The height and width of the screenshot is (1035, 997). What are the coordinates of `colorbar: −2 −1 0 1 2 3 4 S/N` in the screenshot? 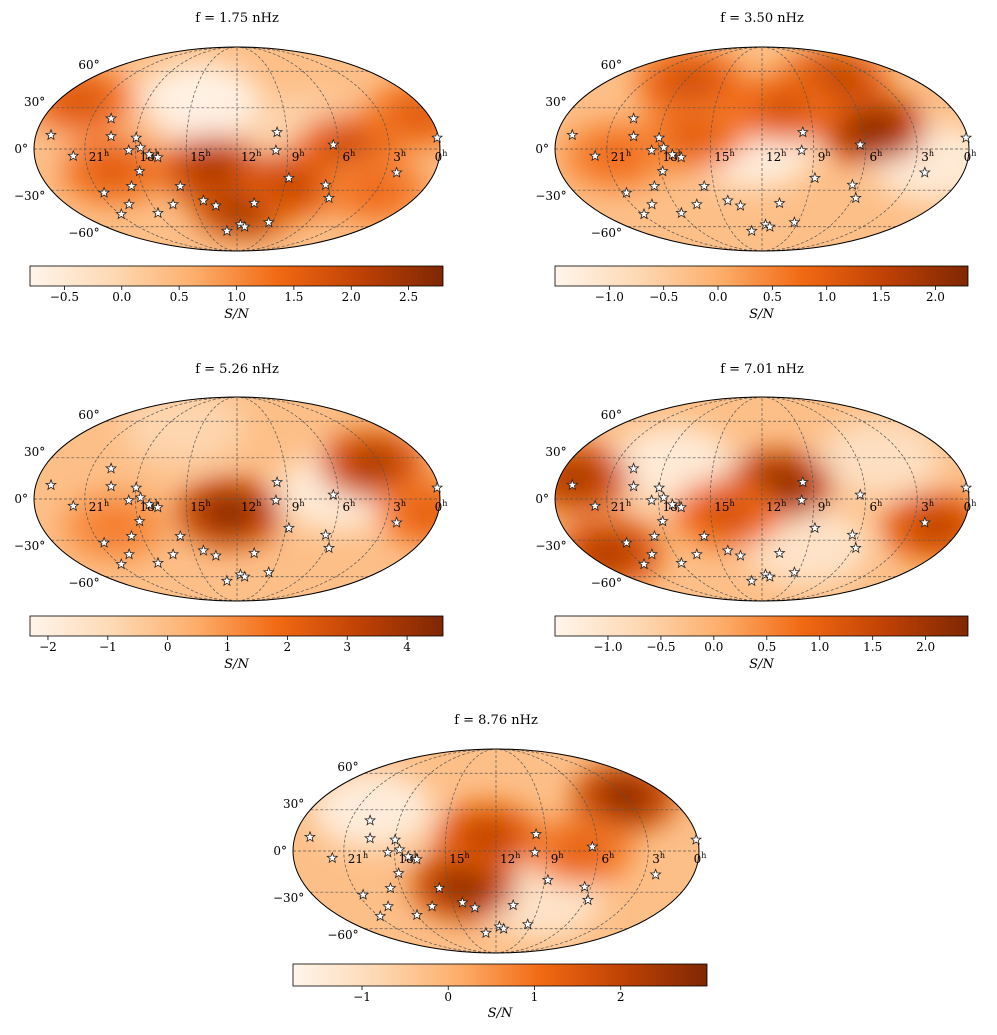 It's located at (236, 643).